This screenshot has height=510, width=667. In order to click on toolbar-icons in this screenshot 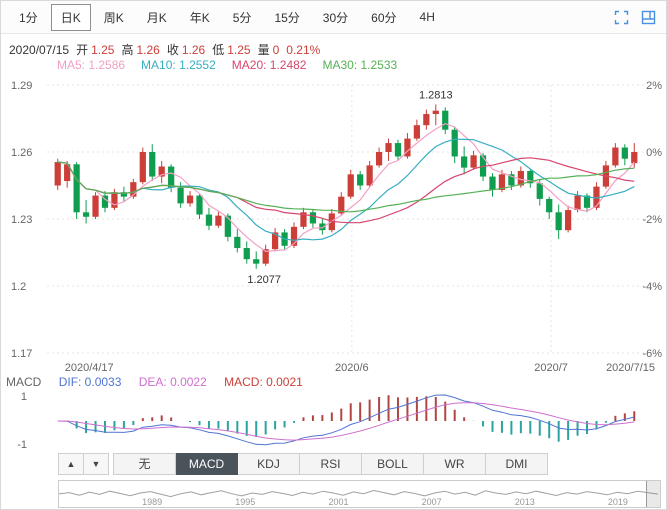, I will do `click(635, 17)`.